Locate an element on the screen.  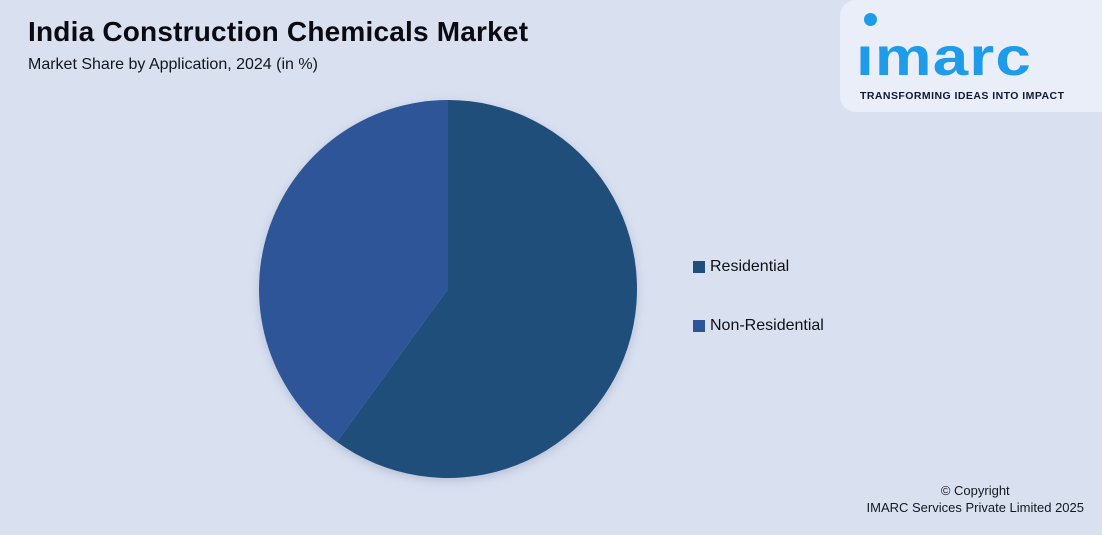
logo-dot-icon is located at coordinates (870, 19).